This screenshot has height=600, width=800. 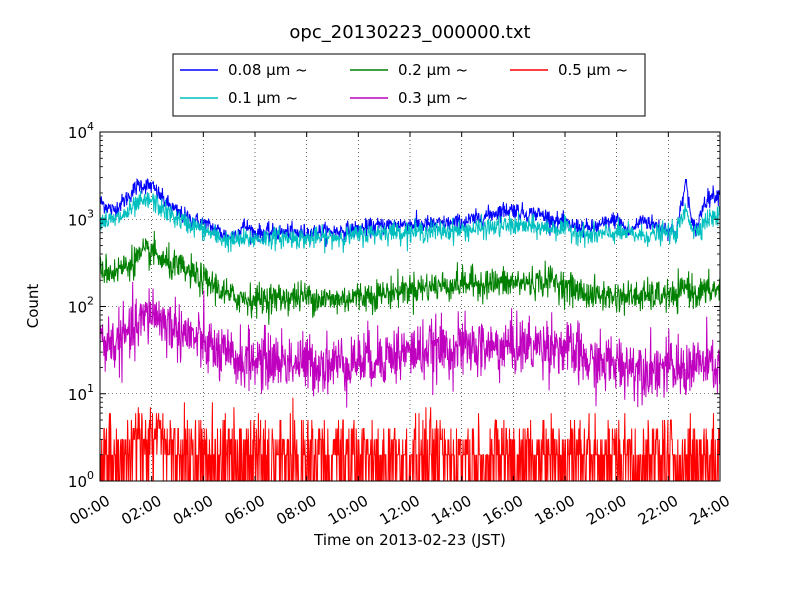 What do you see at coordinates (81, 131) in the screenshot?
I see `y-tick-label: 10⁴` at bounding box center [81, 131].